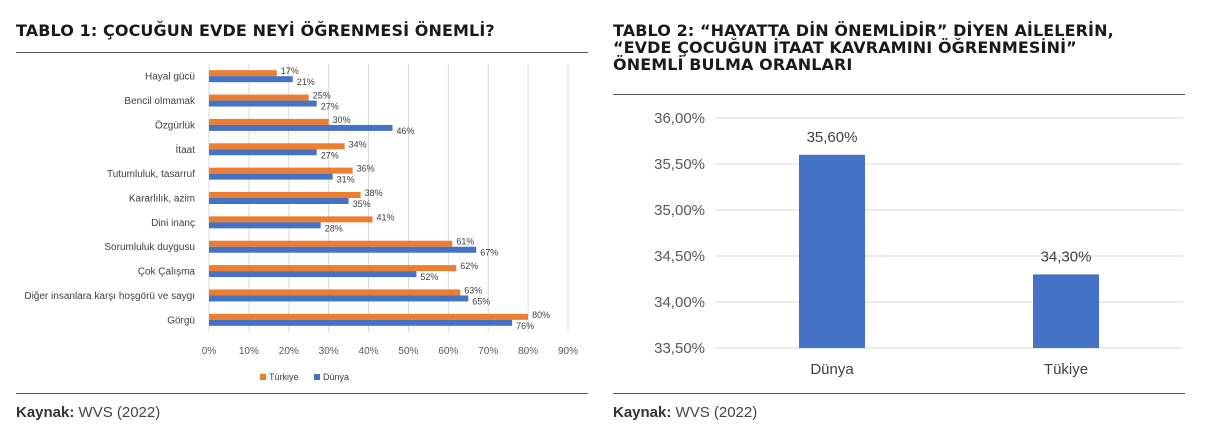 The width and height of the screenshot is (1208, 438). I want to click on x-tick-label: 80%, so click(528, 351).